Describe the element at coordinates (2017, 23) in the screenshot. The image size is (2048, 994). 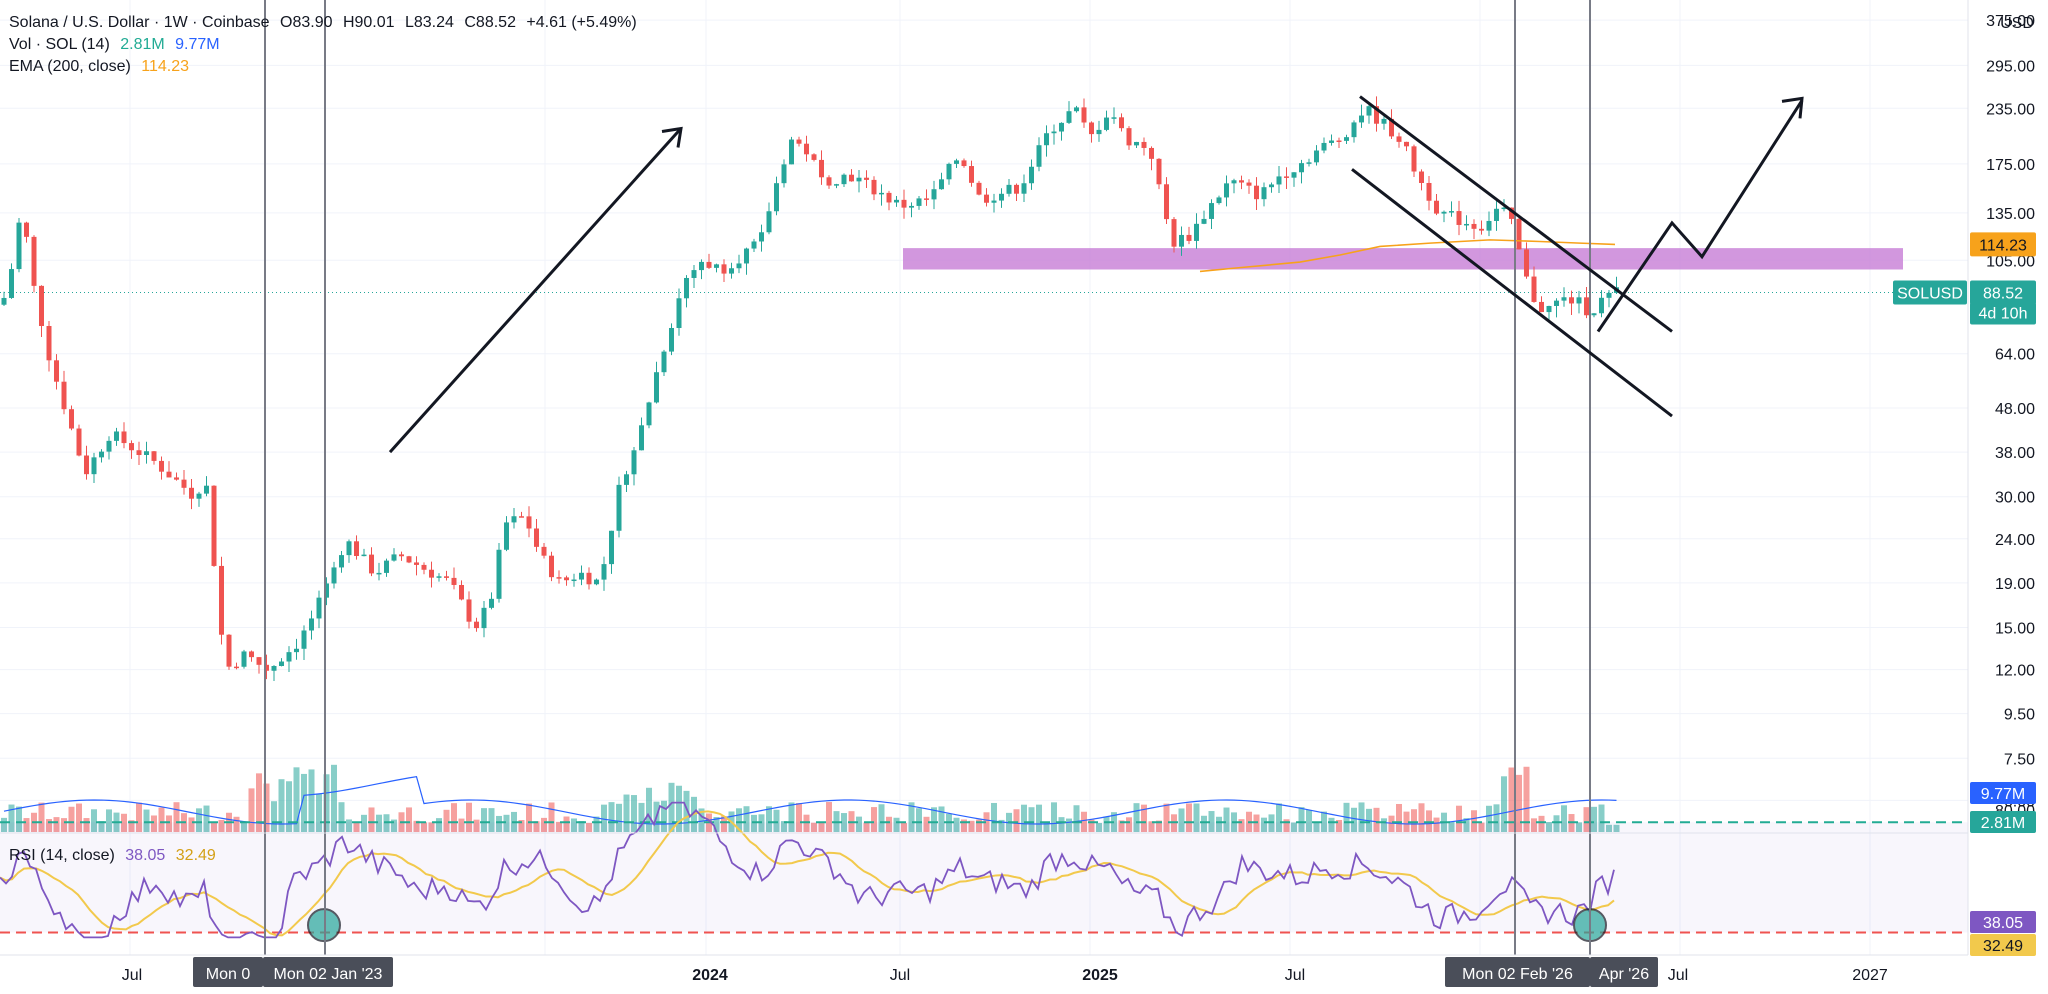
I see `currency-label: USD` at that location.